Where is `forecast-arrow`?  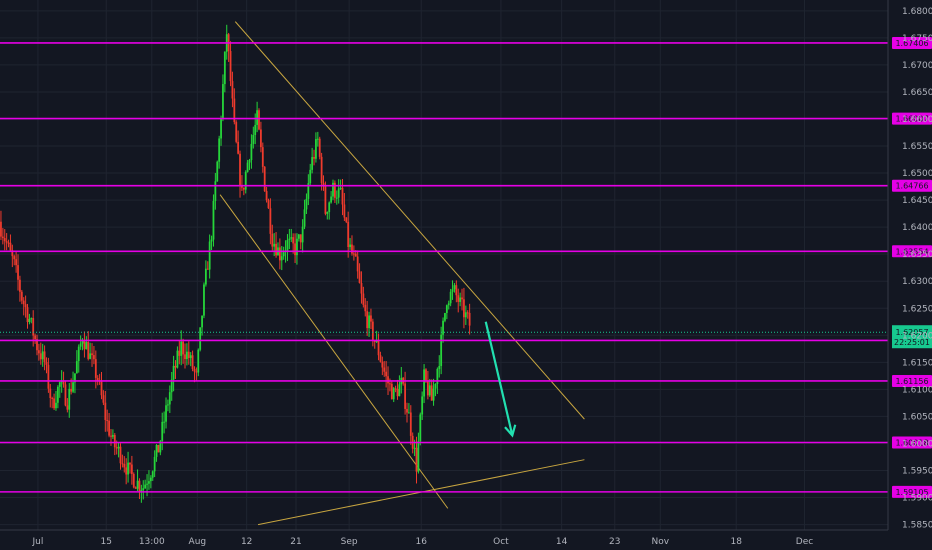
forecast-arrow is located at coordinates (500, 379).